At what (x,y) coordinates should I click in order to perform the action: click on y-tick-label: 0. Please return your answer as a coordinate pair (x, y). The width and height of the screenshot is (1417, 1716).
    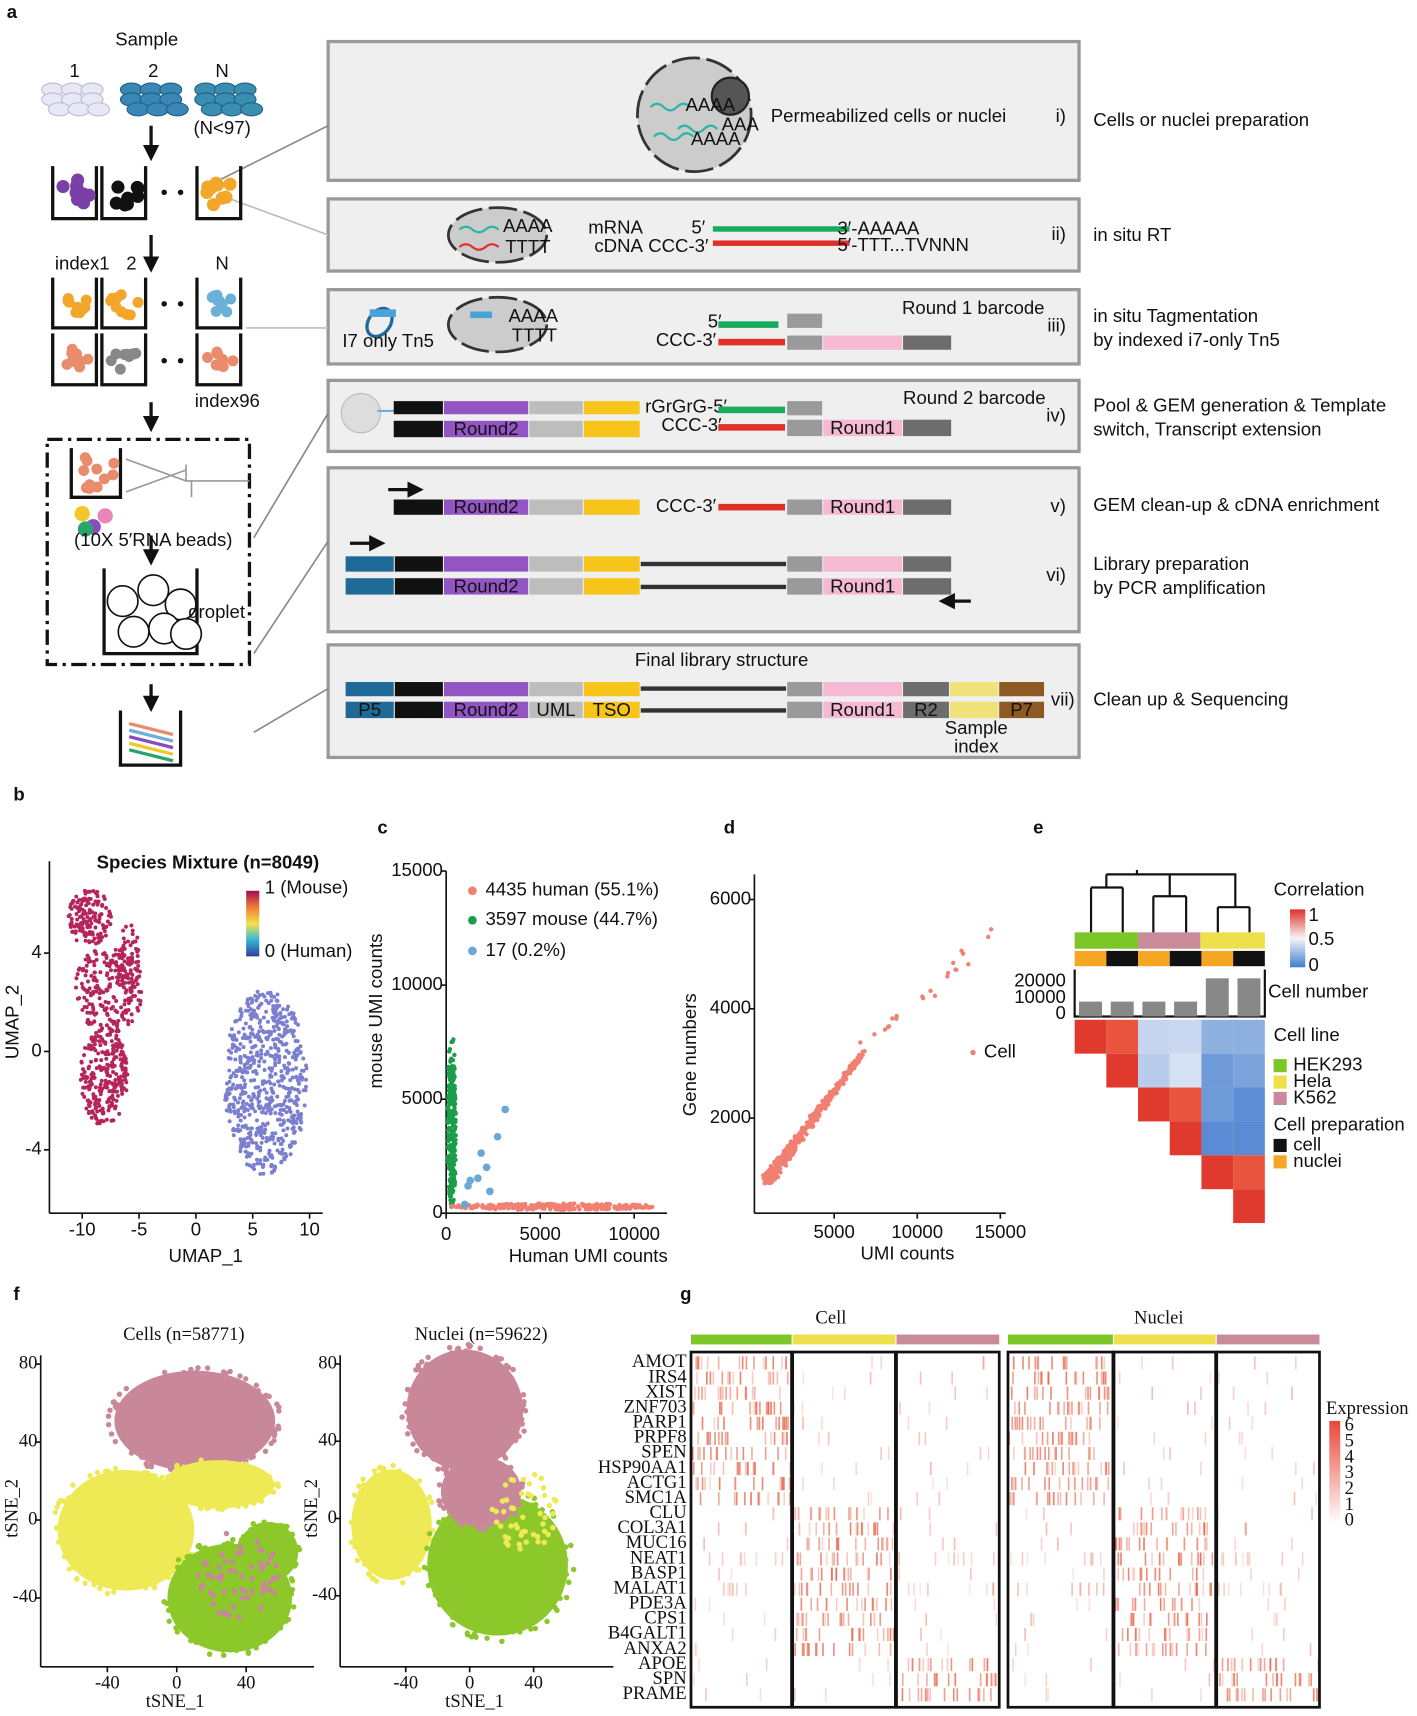
    Looking at the image, I should click on (32, 1518).